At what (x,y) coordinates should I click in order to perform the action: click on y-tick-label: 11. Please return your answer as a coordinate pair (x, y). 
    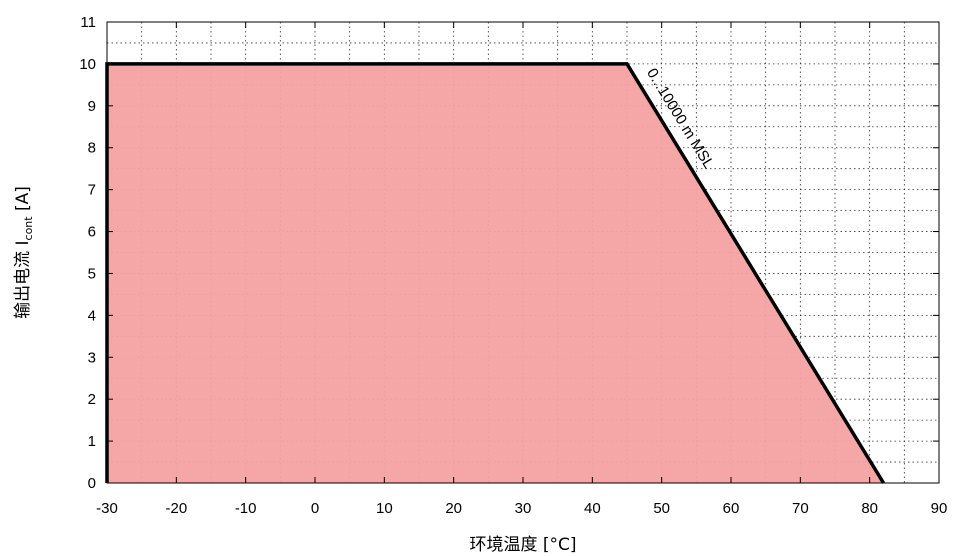
    Looking at the image, I should click on (88, 22).